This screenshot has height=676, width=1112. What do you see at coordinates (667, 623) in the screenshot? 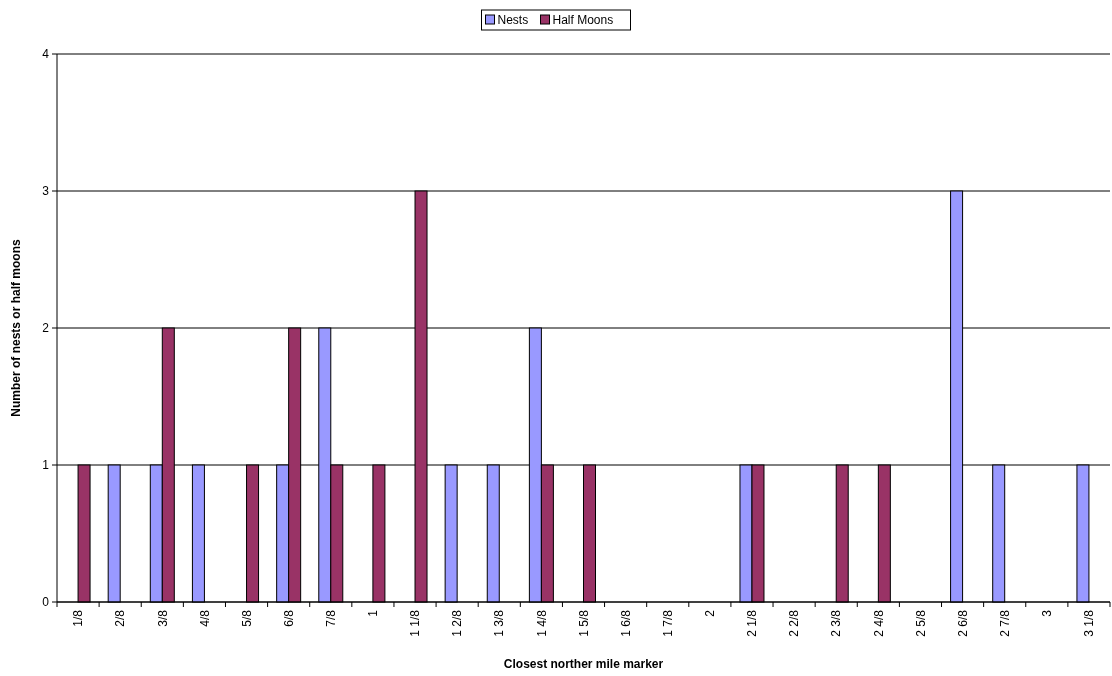
I see `x-tick-label: 1 7/8` at bounding box center [667, 623].